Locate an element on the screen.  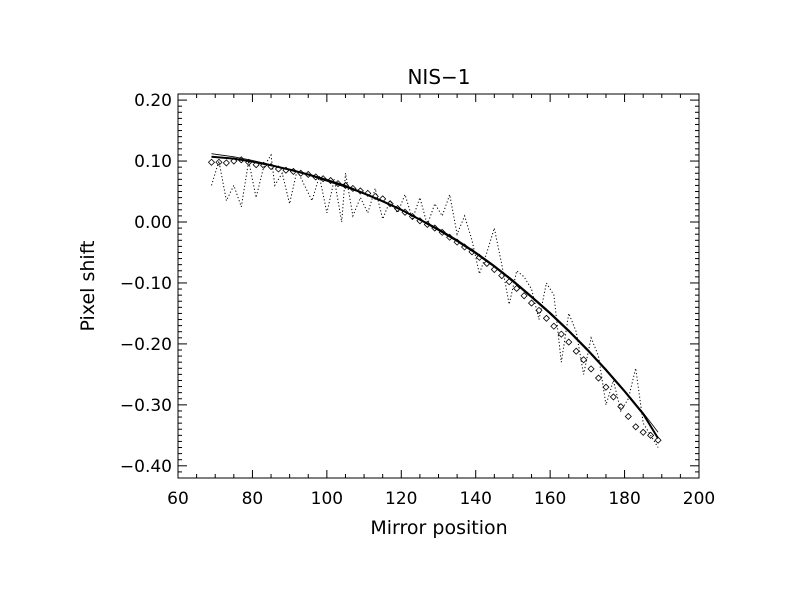
y-tick-label: 0.10 is located at coordinates (153, 162).